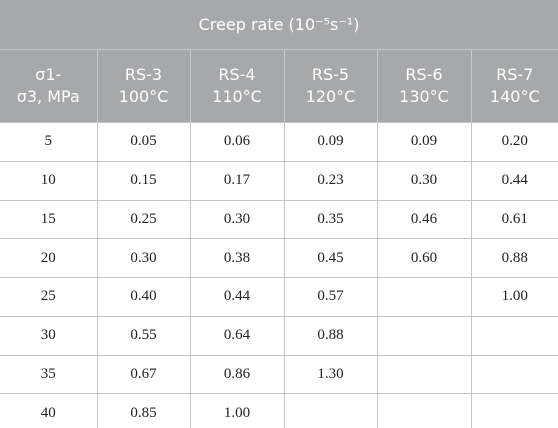 The height and width of the screenshot is (428, 558). I want to click on header-line: σ1-, so click(48, 74).